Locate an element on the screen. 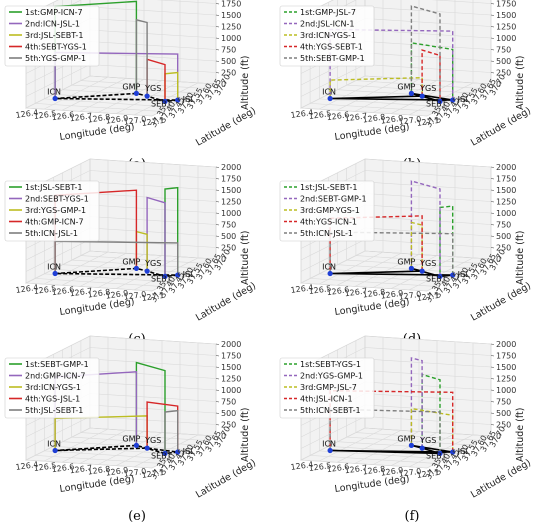 Image resolution: width=550 pixels, height=530 pixels. x-tick-label: 126.6 is located at coordinates (338, 468).